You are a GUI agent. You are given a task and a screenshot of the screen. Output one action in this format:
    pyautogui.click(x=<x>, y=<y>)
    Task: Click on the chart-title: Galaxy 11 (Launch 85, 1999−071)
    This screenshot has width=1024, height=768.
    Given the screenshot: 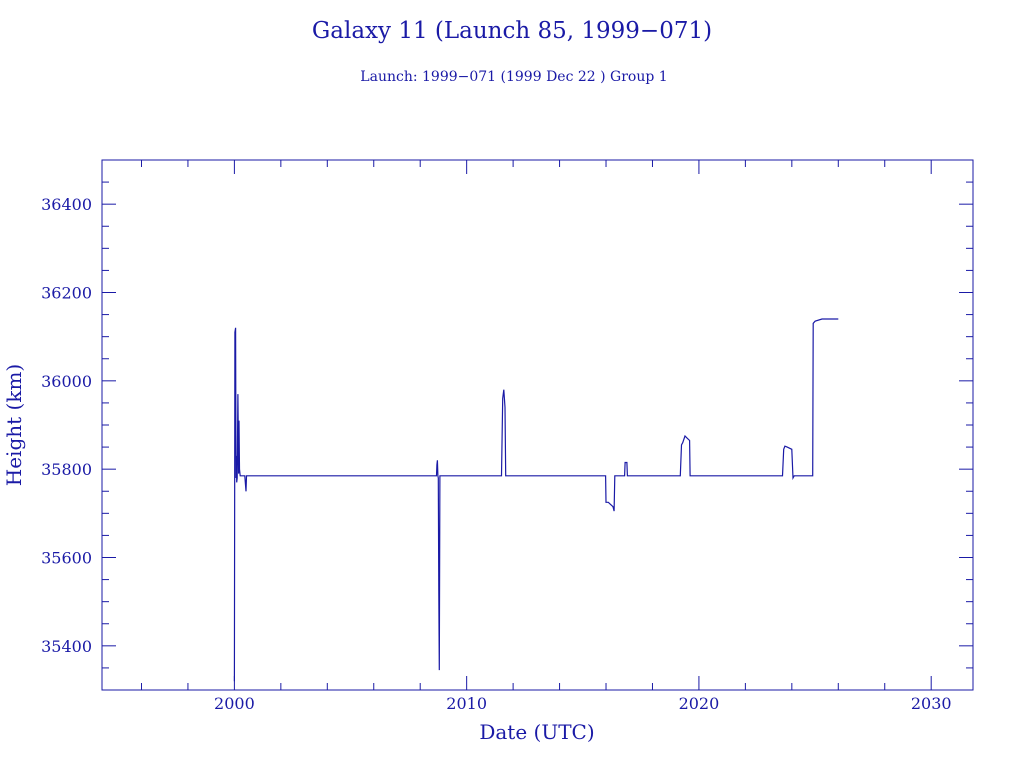 What is the action you would take?
    pyautogui.click(x=512, y=31)
    